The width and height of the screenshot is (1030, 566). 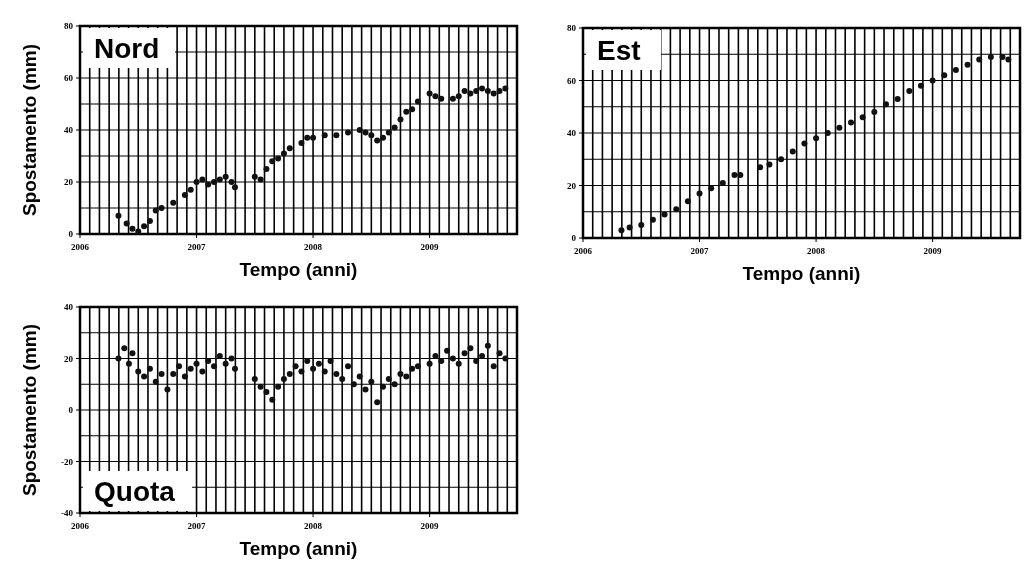 I want to click on x-tick-label: 2006, so click(x=80, y=526).